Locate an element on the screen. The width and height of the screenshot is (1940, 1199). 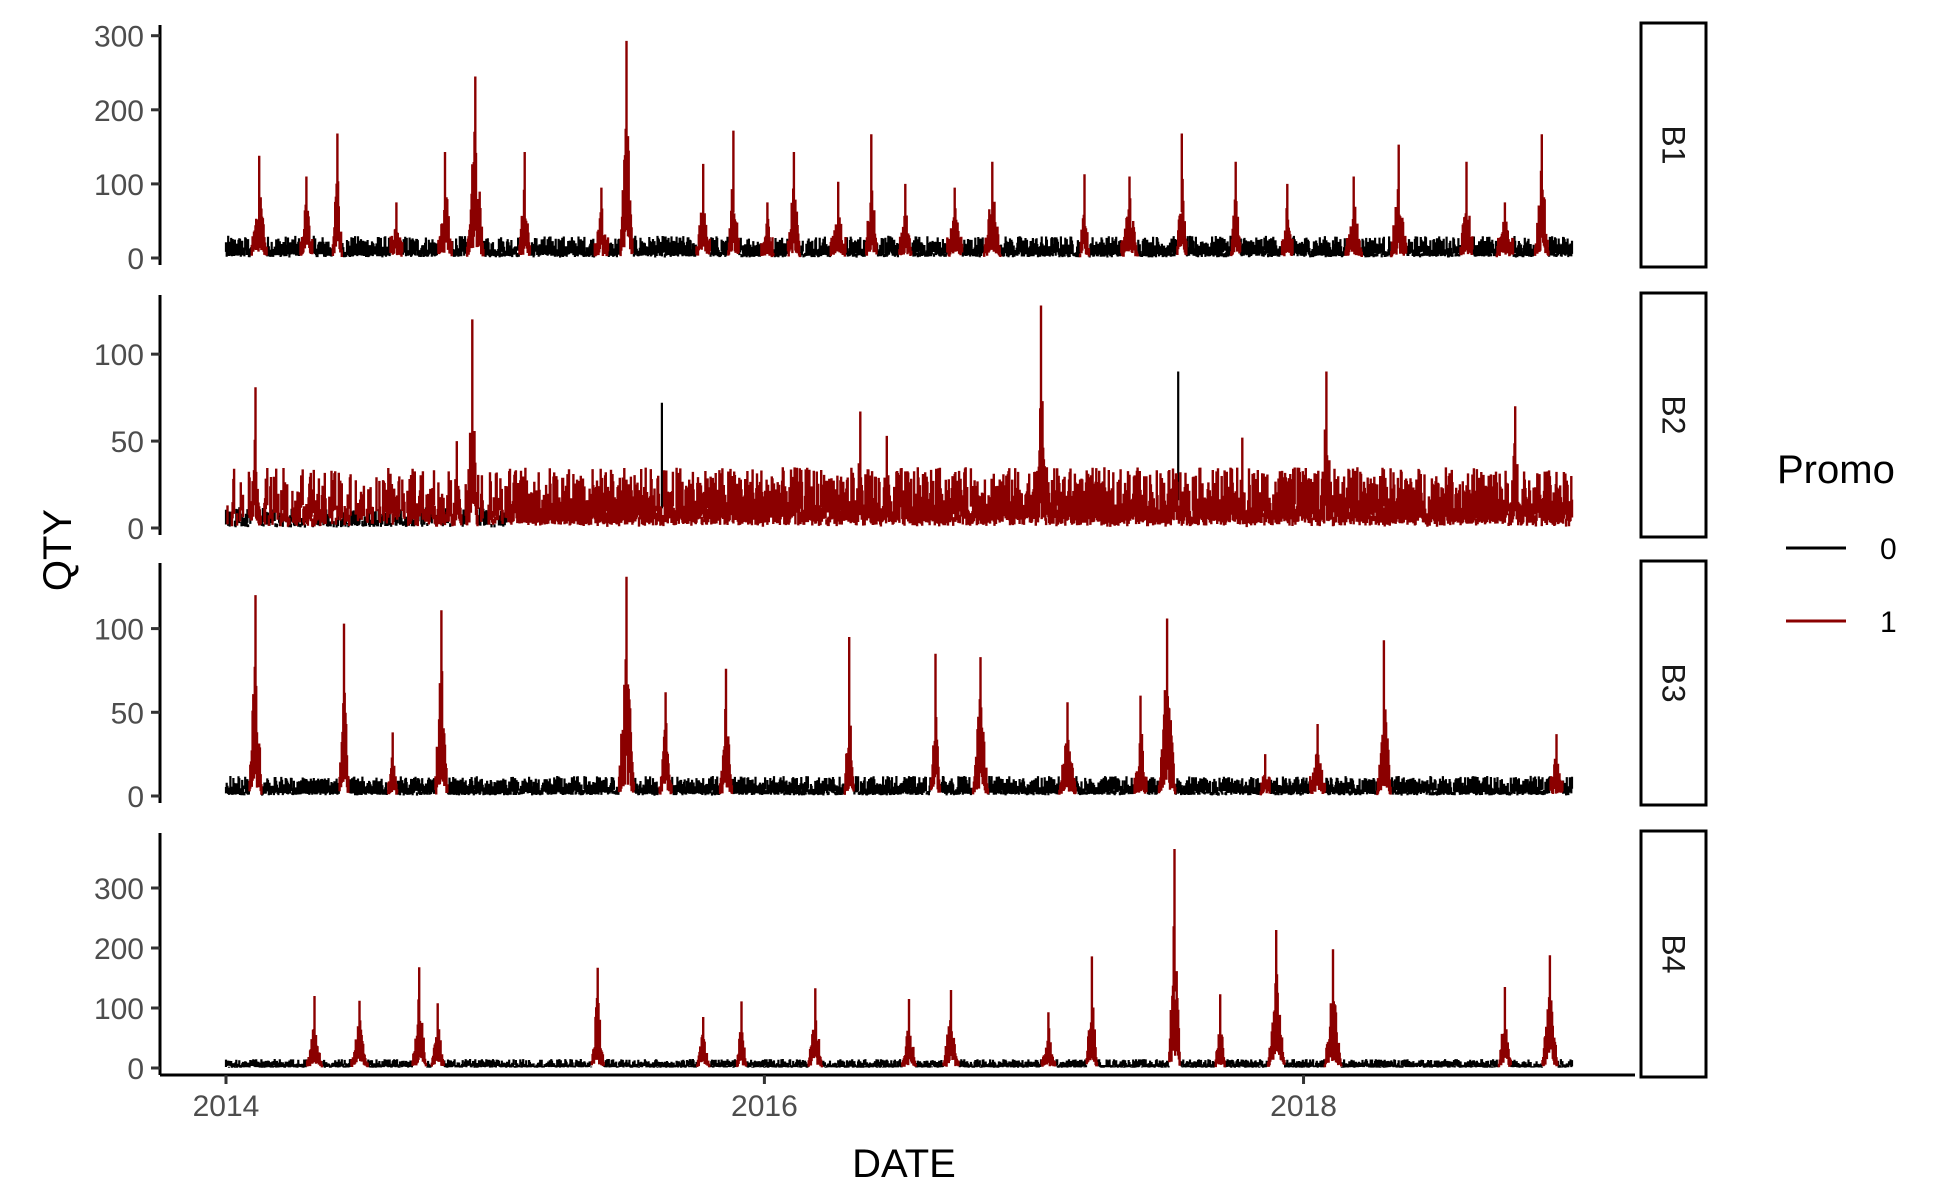
legend-label-0: 0 is located at coordinates (1888, 549).